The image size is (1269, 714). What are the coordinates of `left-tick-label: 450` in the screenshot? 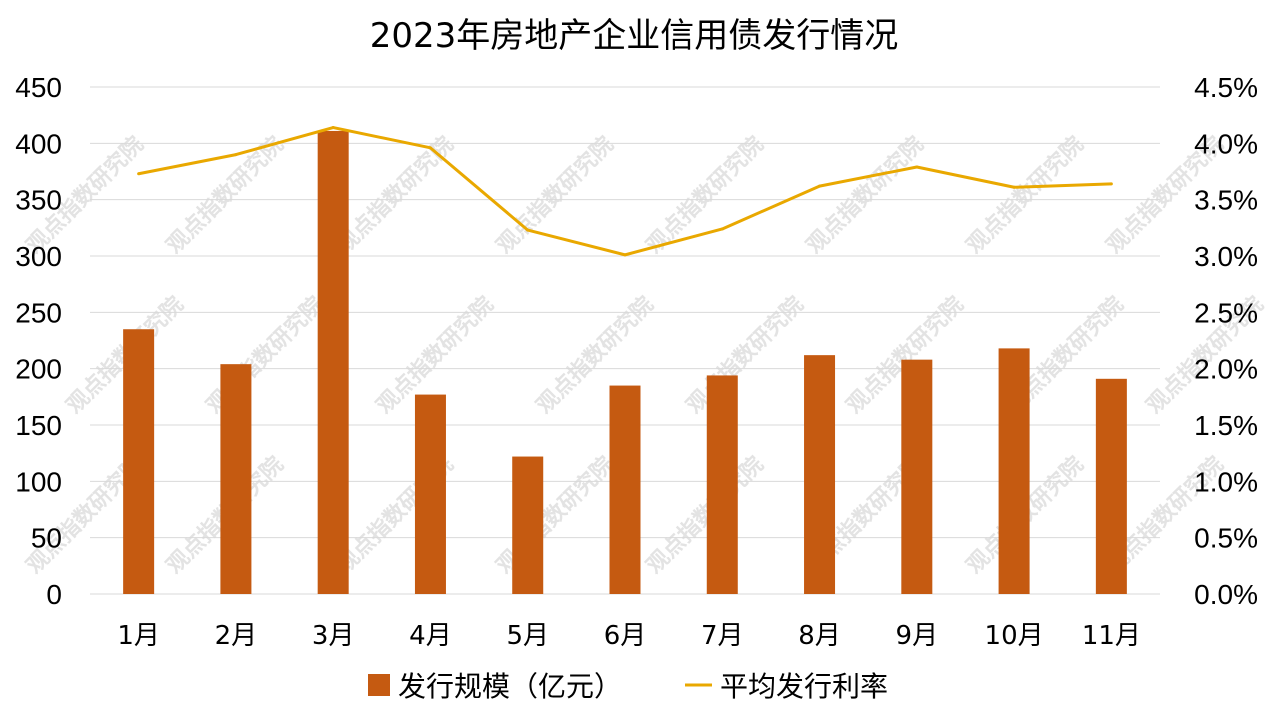 It's located at (38, 87).